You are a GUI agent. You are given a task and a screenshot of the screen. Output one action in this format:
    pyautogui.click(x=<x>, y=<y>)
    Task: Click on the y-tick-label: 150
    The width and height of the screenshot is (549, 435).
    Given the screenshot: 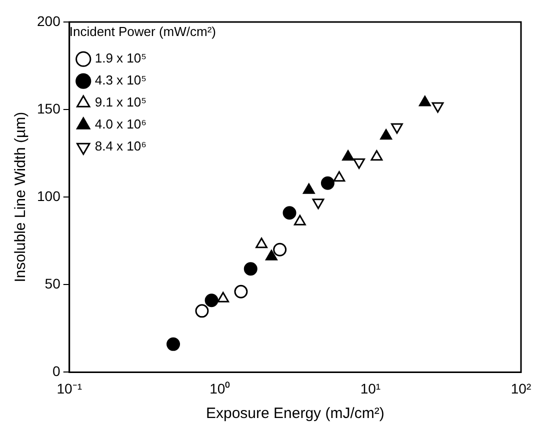 What is the action you would take?
    pyautogui.click(x=49, y=108)
    